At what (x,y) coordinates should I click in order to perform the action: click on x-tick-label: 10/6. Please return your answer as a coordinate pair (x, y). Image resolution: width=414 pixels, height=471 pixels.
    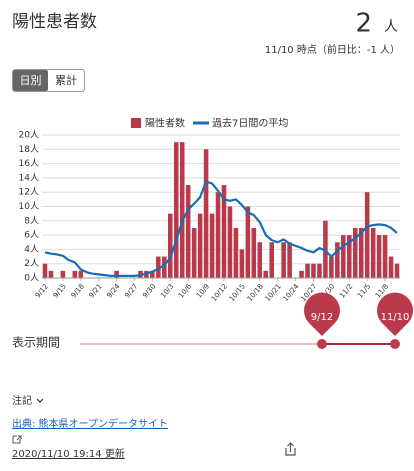
    Looking at the image, I should click on (185, 291).